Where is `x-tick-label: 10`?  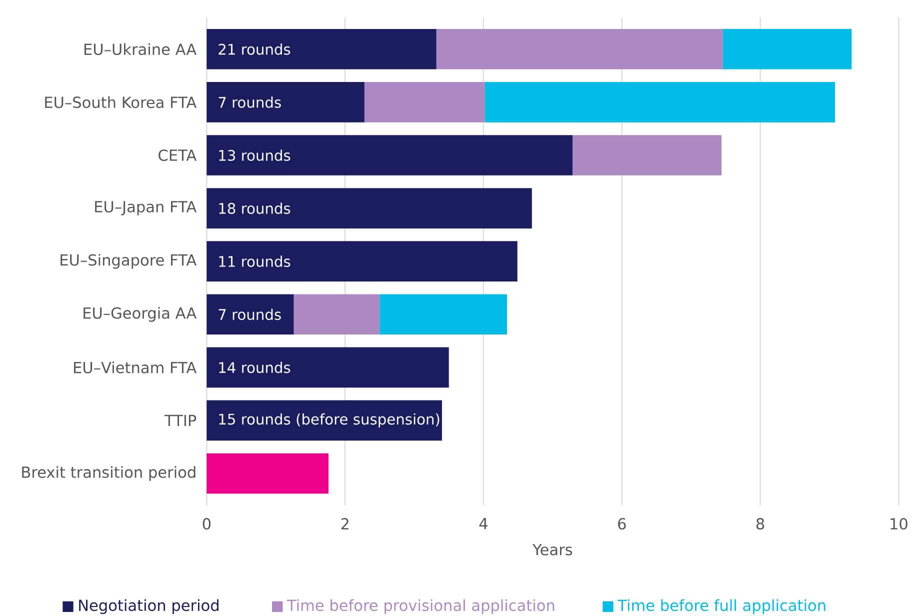 x-tick-label: 10 is located at coordinates (899, 524).